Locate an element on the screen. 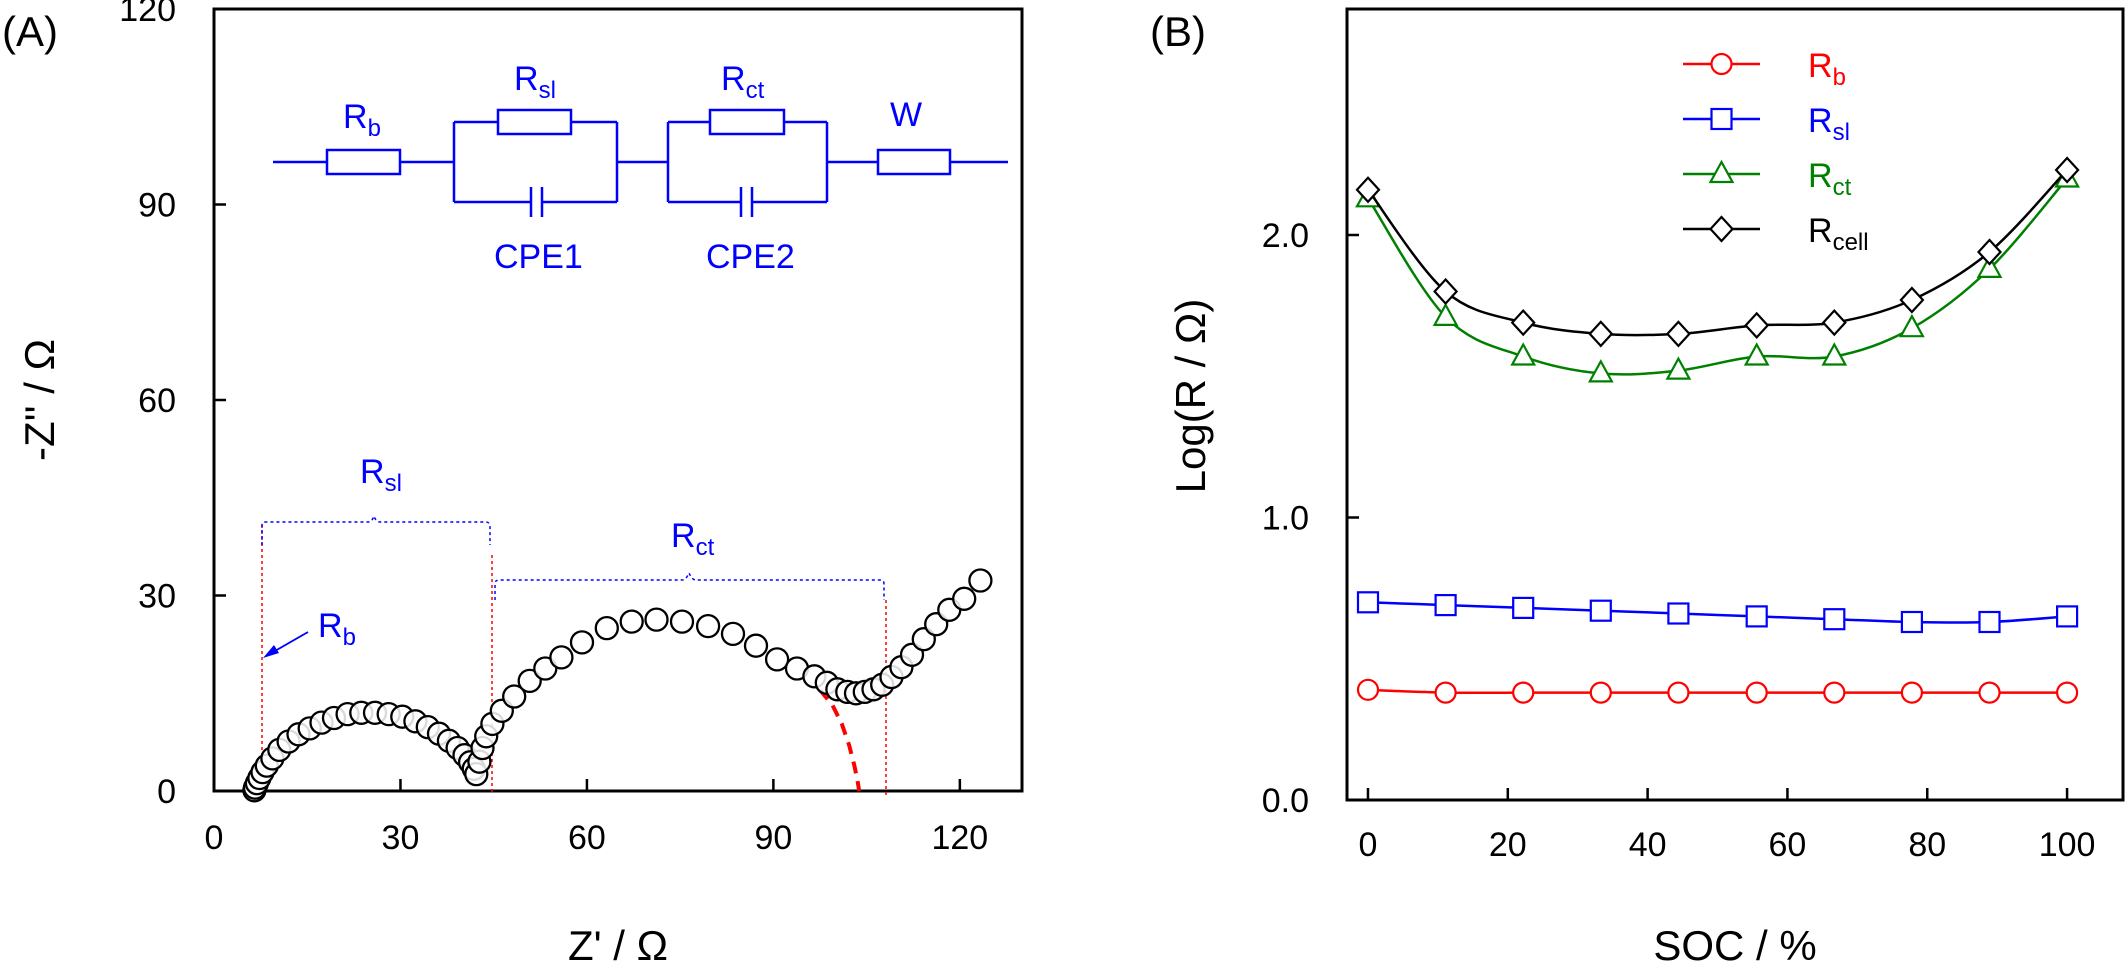  series-rb is located at coordinates (1717, 691).